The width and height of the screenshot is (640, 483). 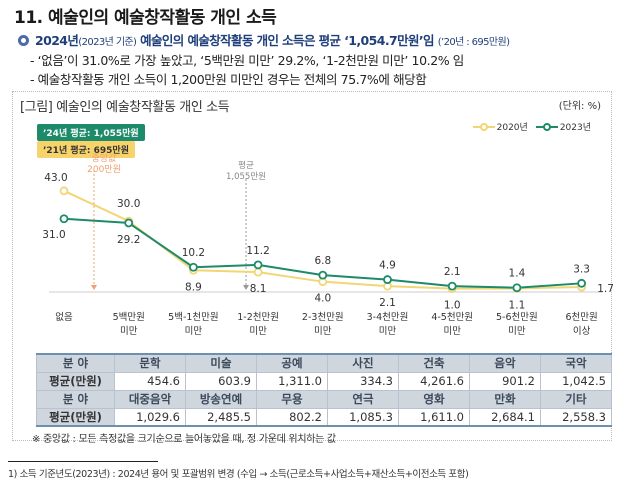 What do you see at coordinates (150, 363) in the screenshot?
I see `field-name-cell: 문학` at bounding box center [150, 363].